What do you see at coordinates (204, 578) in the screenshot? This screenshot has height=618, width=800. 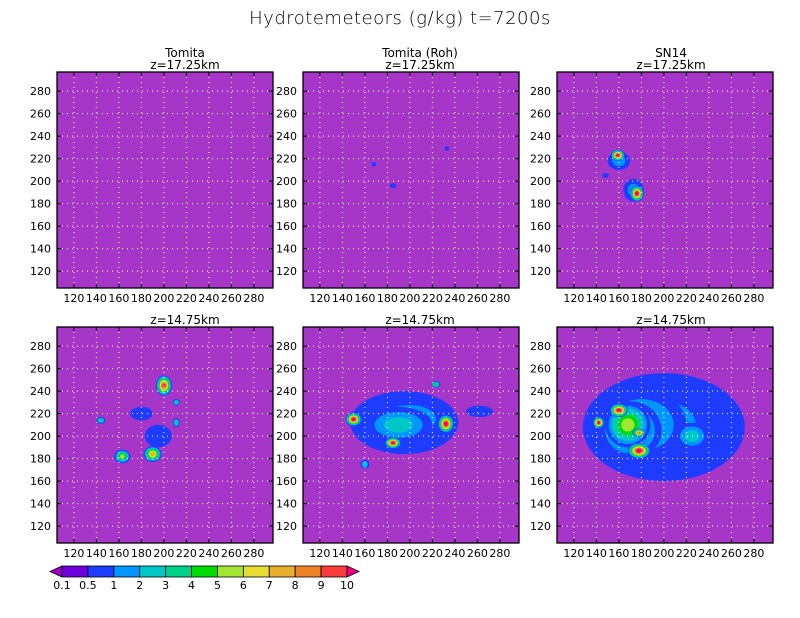 I see `colorbar: 0.1 0.5 1 2 3 4 5 6 7 8 9 10` at bounding box center [204, 578].